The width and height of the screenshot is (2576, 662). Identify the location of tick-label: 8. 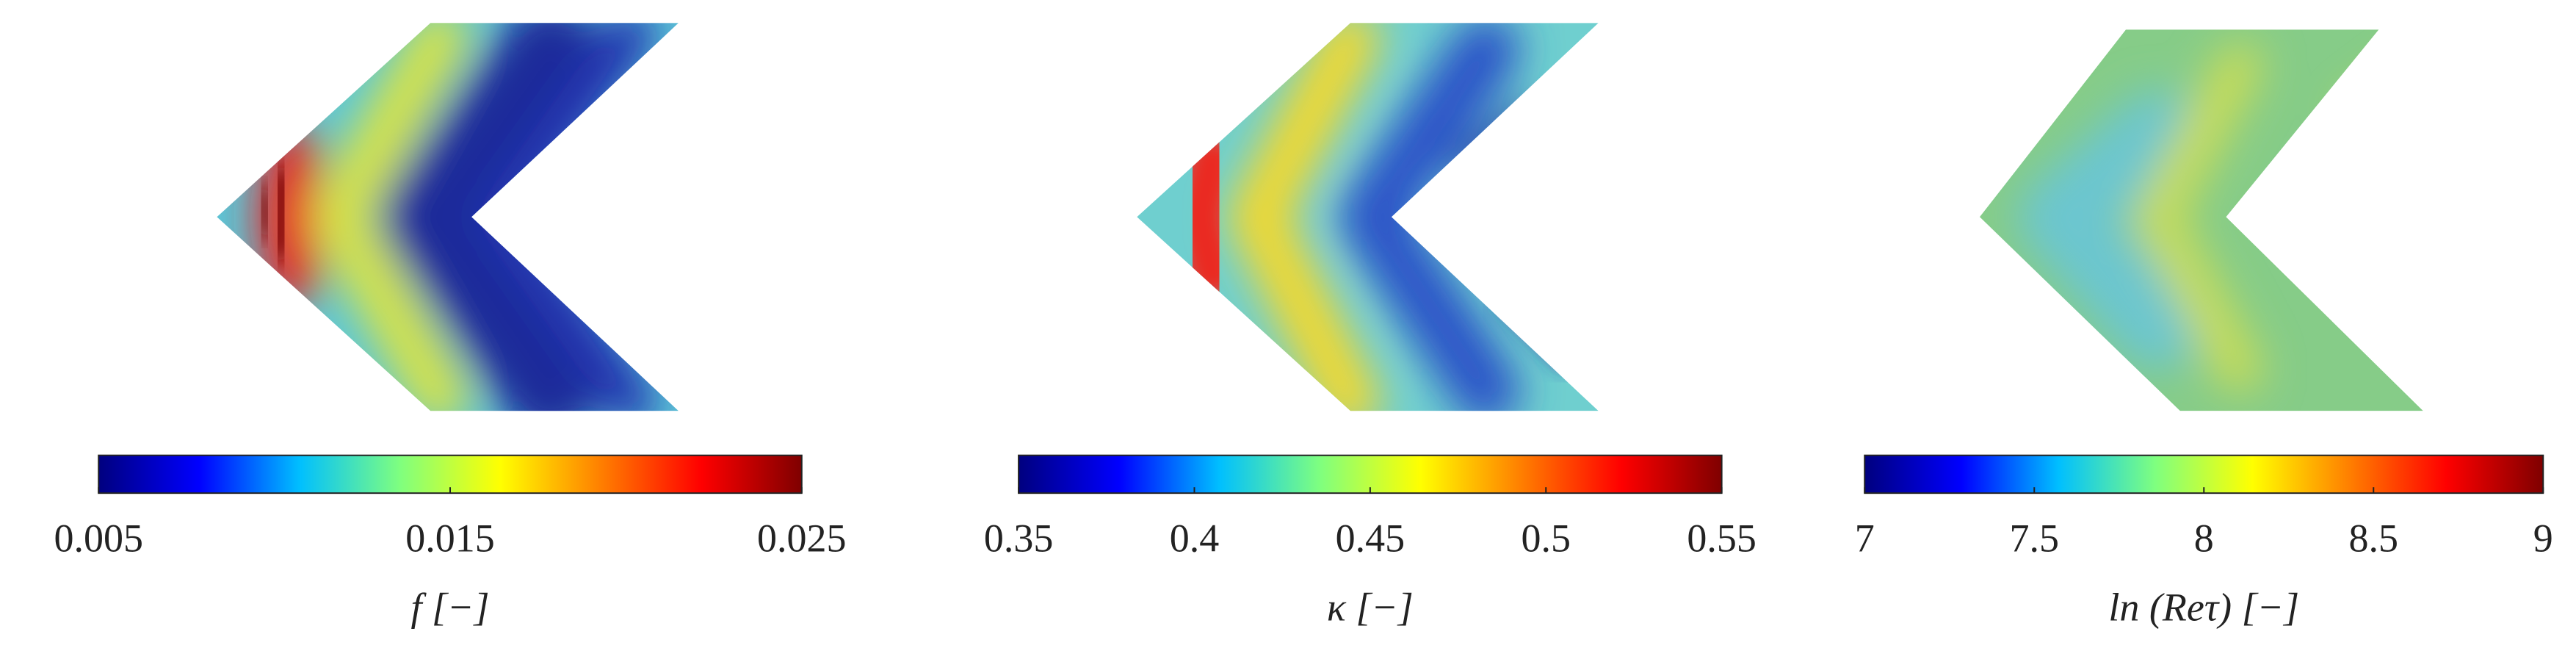
(2204, 539).